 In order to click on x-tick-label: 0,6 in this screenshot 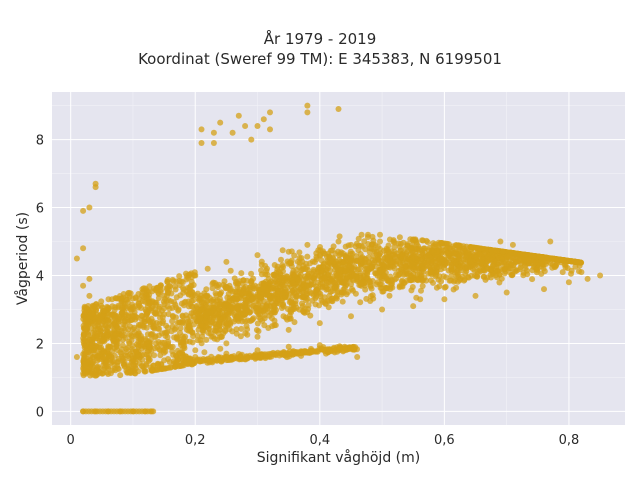, I will do `click(444, 440)`.